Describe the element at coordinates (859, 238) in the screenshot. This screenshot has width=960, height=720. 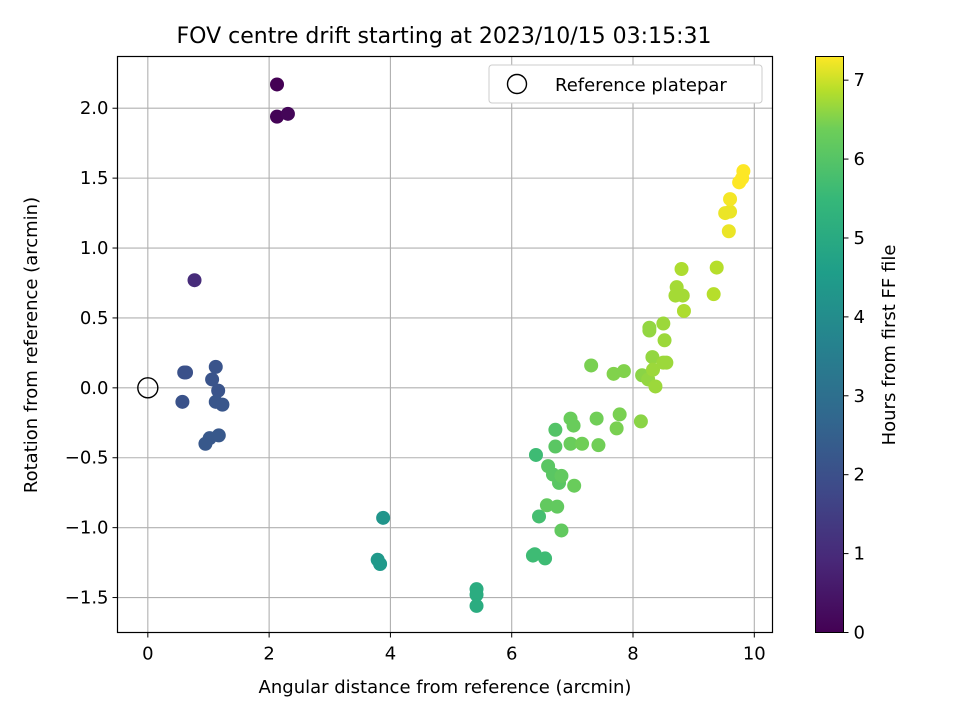
I see `colorbar-tick-label: 5` at that location.